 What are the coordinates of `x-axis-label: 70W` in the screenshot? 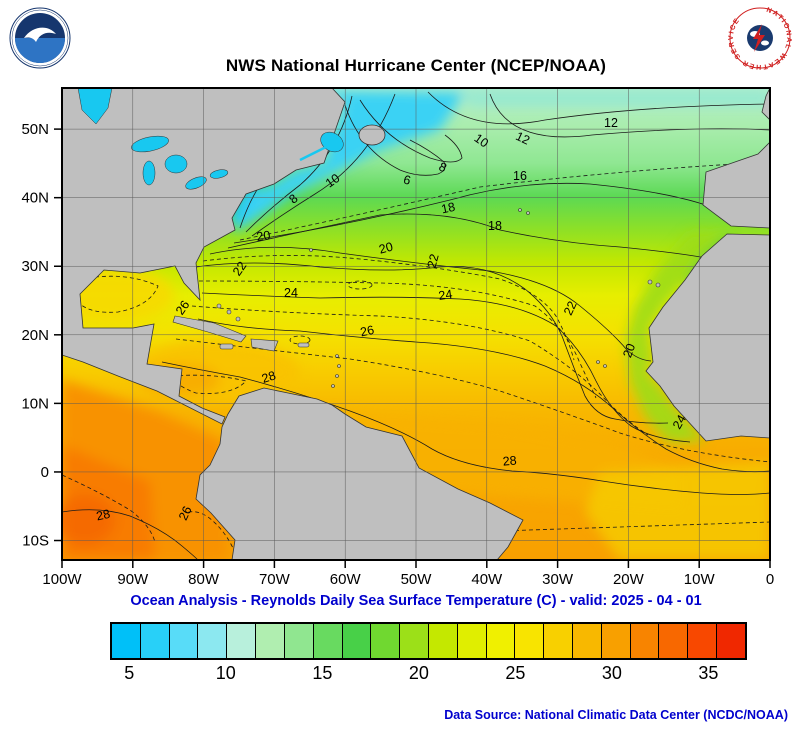 It's located at (275, 579).